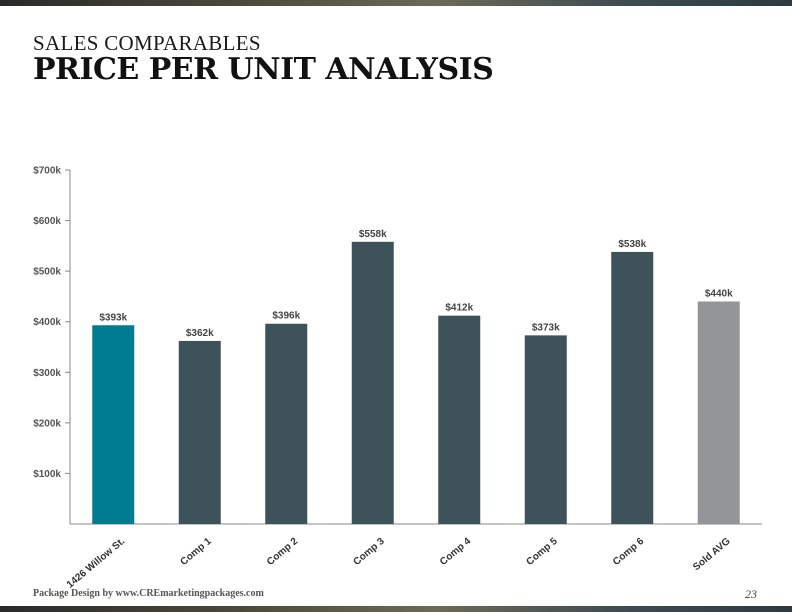  Describe the element at coordinates (47, 322) in the screenshot. I see `y-tick-label: $400k` at that location.